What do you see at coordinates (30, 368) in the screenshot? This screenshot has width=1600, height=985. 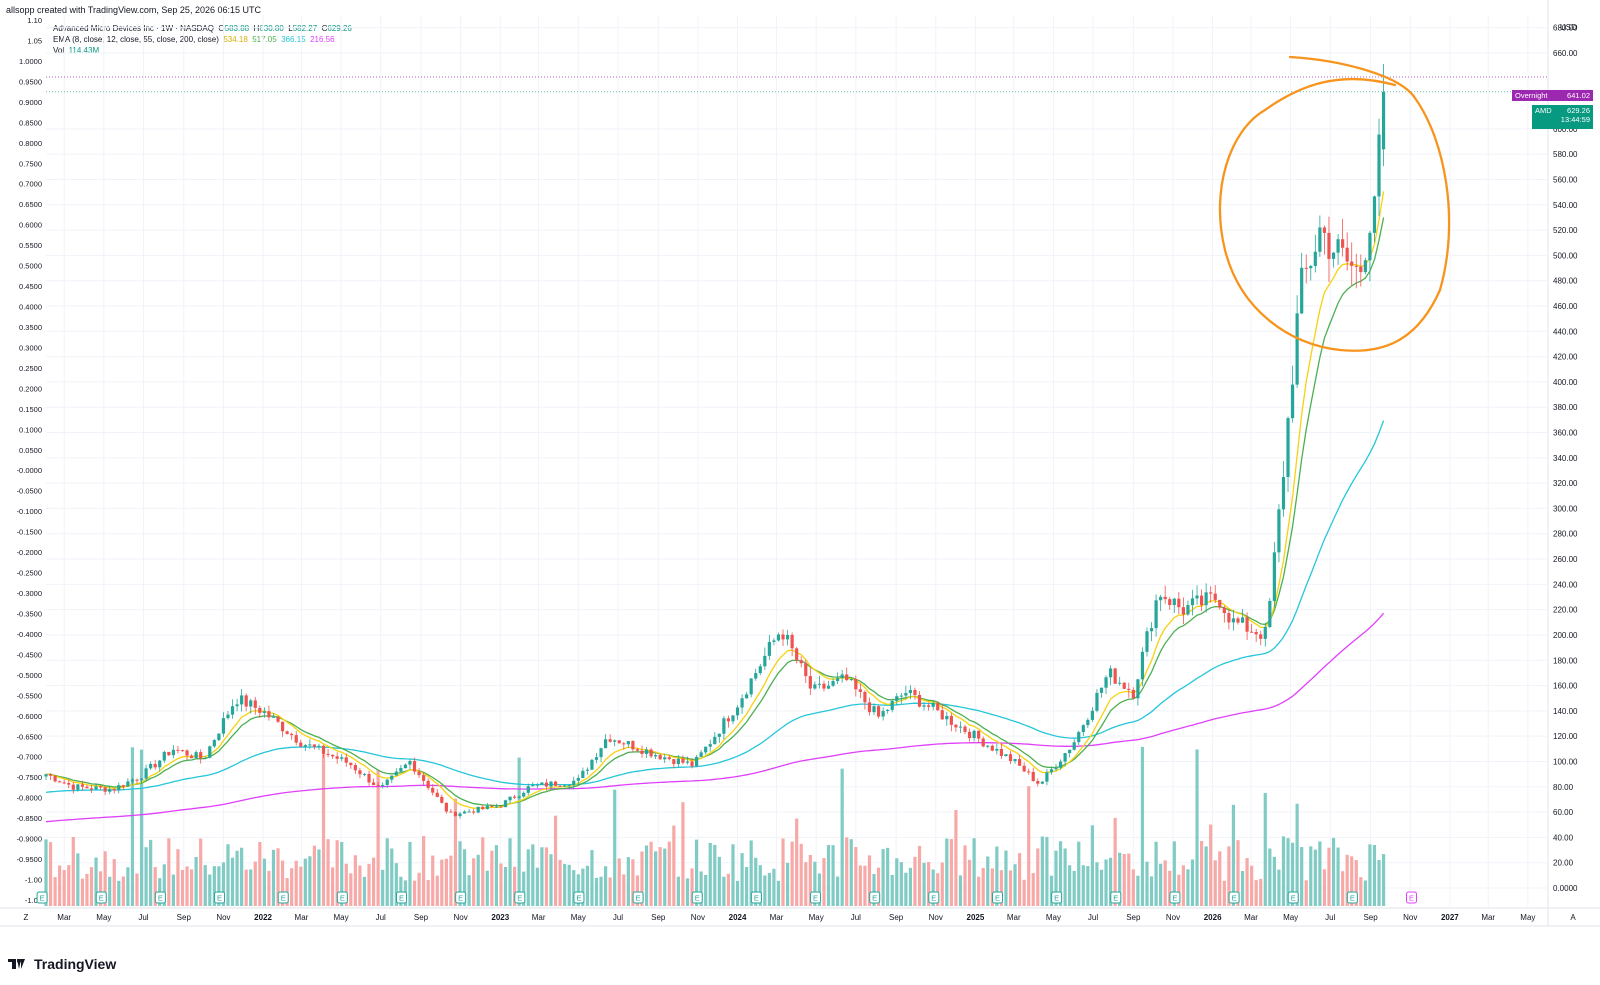 I see `left-axis-tick: 0.2500` at bounding box center [30, 368].